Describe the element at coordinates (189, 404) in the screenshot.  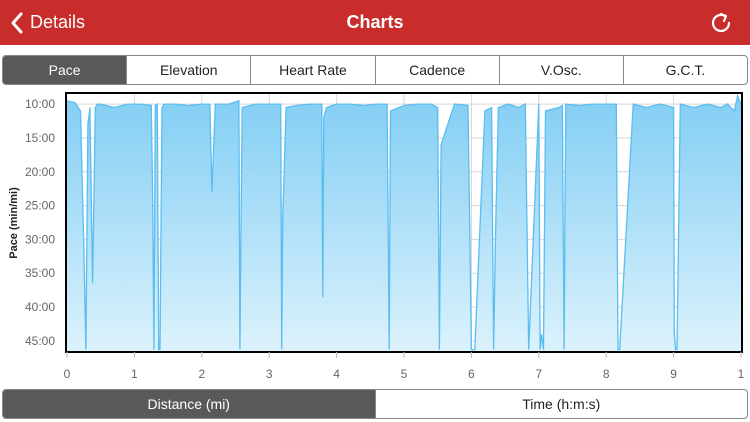
I see `tab-distance: Distance (mi)` at that location.